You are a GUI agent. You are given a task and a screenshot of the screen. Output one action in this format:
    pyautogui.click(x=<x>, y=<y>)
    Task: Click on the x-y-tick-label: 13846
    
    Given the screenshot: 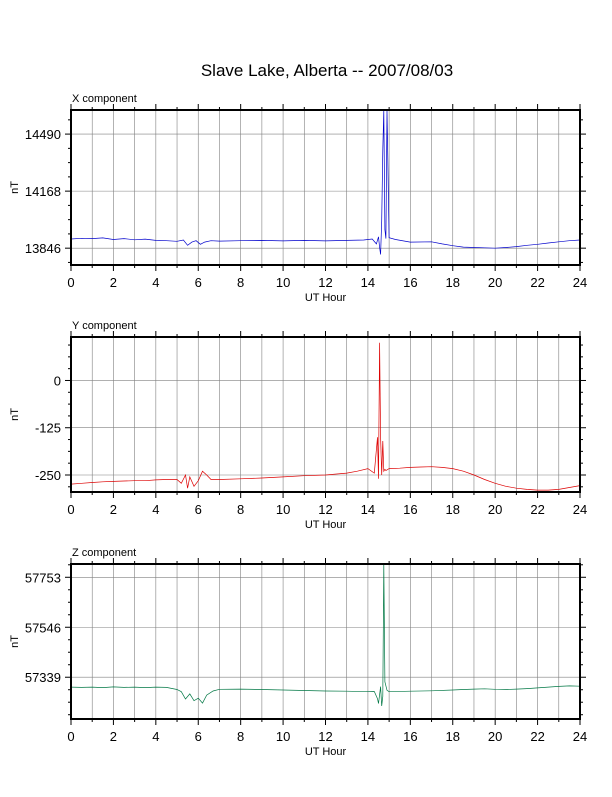 What is the action you would take?
    pyautogui.click(x=43, y=248)
    